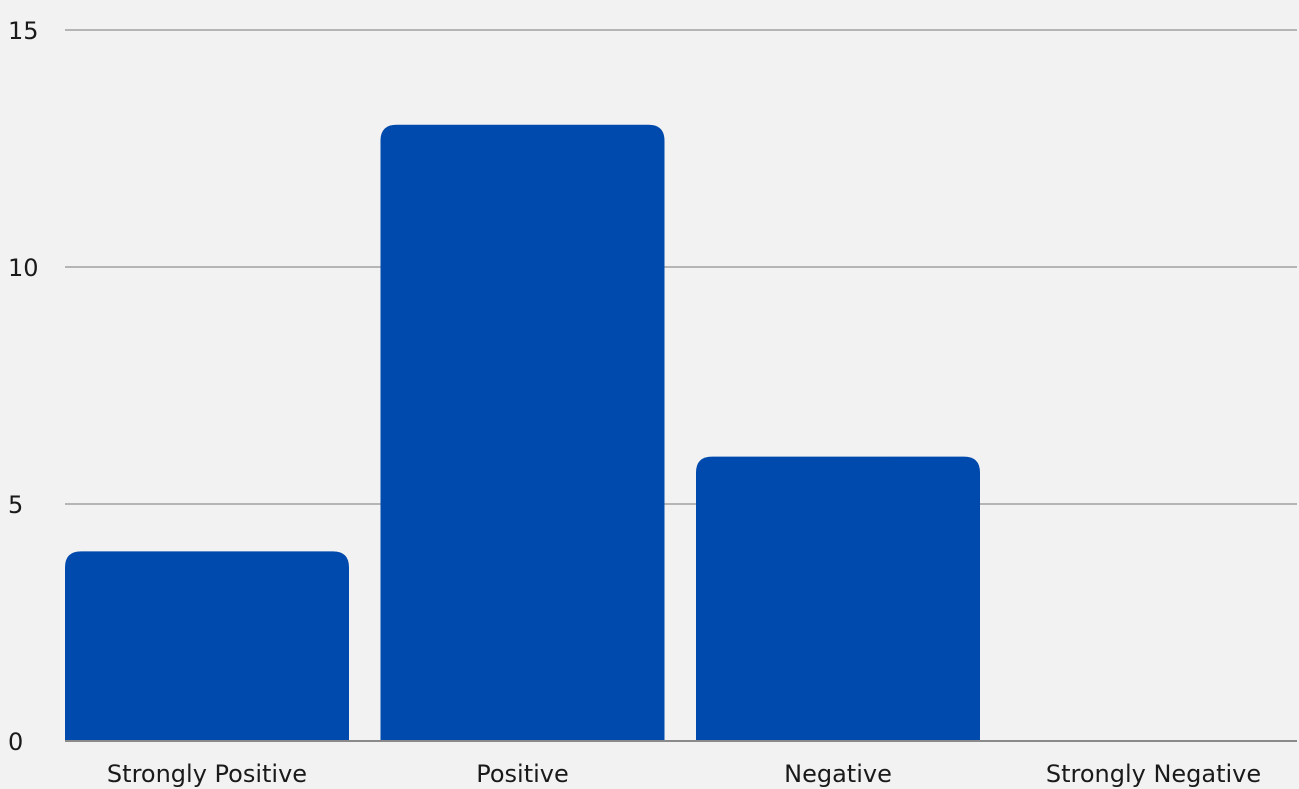  Describe the element at coordinates (23, 268) in the screenshot. I see `y-tick-label: 10` at that location.